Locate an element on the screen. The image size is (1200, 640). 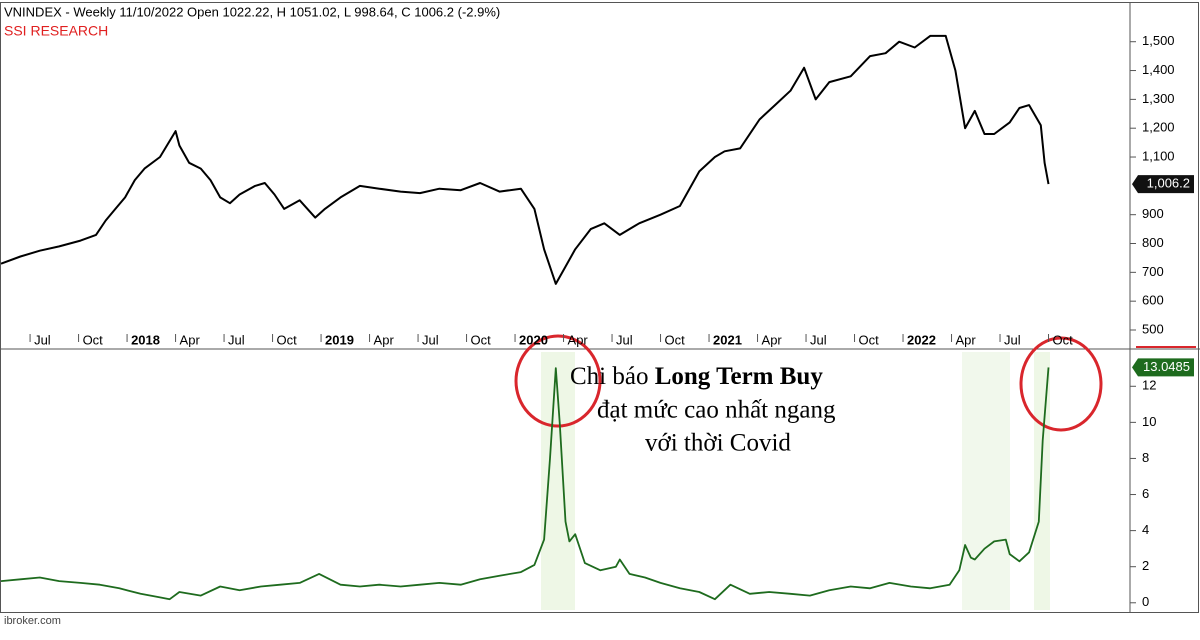
x-tick-label: 2019 is located at coordinates (339, 339).